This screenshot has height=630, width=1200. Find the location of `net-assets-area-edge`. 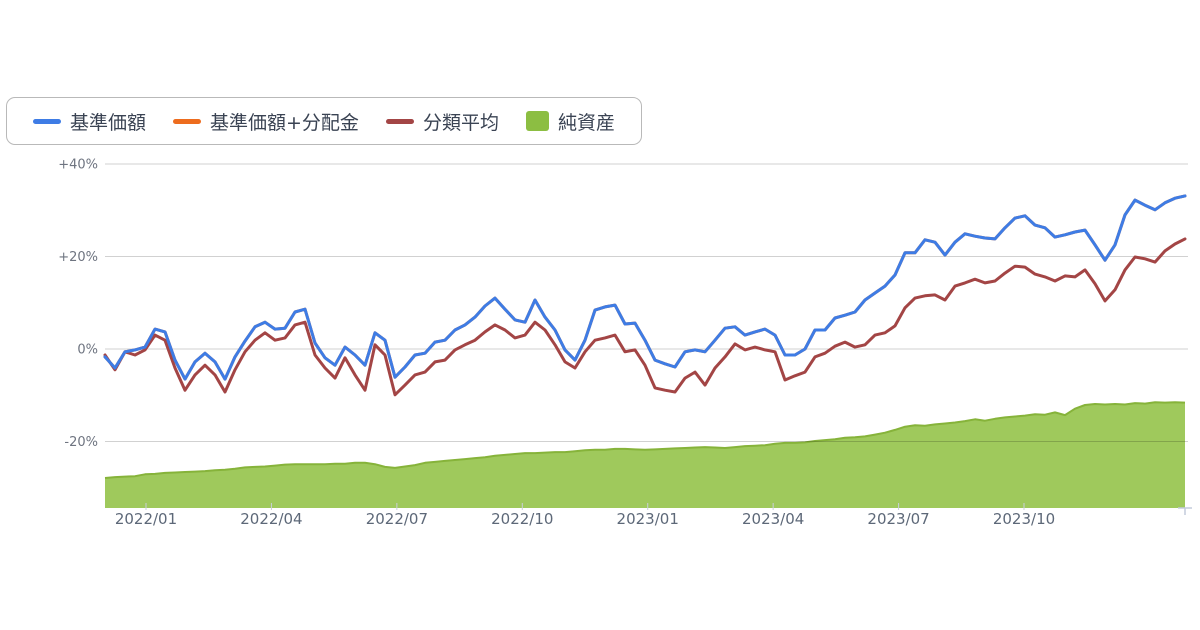

net-assets-area-edge is located at coordinates (645, 440).